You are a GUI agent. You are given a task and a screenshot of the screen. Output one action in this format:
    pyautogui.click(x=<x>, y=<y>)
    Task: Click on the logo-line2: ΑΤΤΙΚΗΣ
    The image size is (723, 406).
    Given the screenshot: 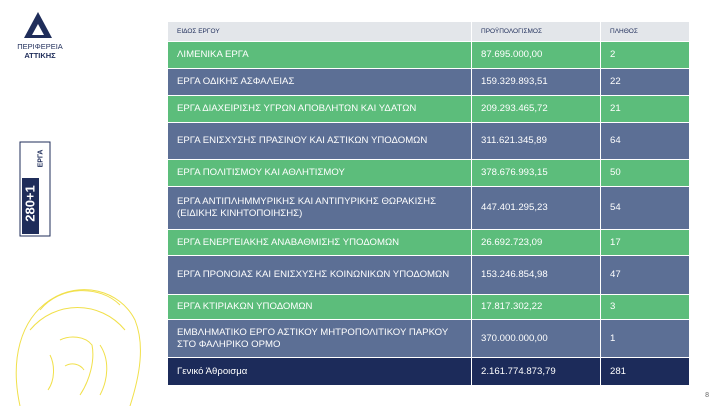 What is the action you would take?
    pyautogui.click(x=40, y=55)
    